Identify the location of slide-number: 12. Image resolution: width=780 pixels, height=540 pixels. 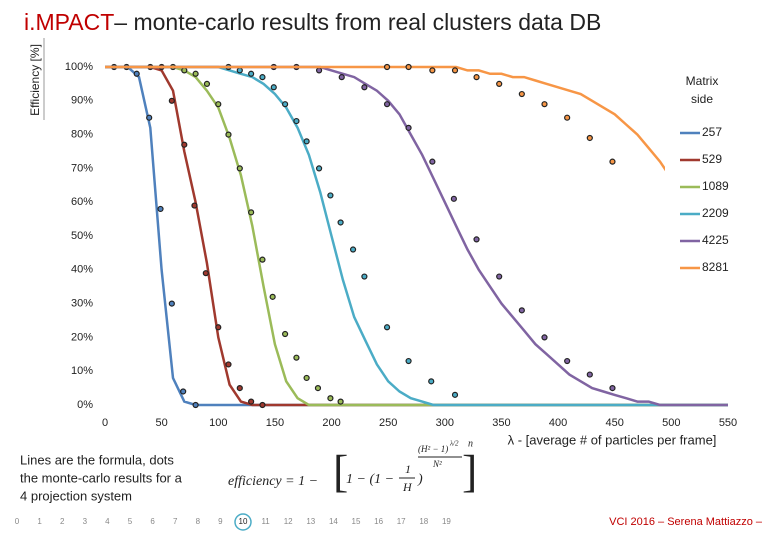
(288, 521).